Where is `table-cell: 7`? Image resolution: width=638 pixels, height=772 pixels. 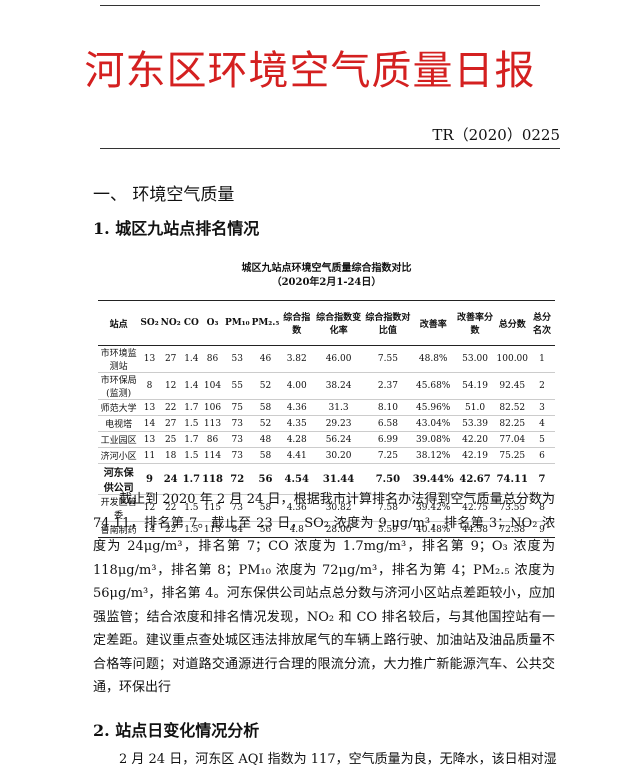
table-cell: 7 is located at coordinates (542, 479).